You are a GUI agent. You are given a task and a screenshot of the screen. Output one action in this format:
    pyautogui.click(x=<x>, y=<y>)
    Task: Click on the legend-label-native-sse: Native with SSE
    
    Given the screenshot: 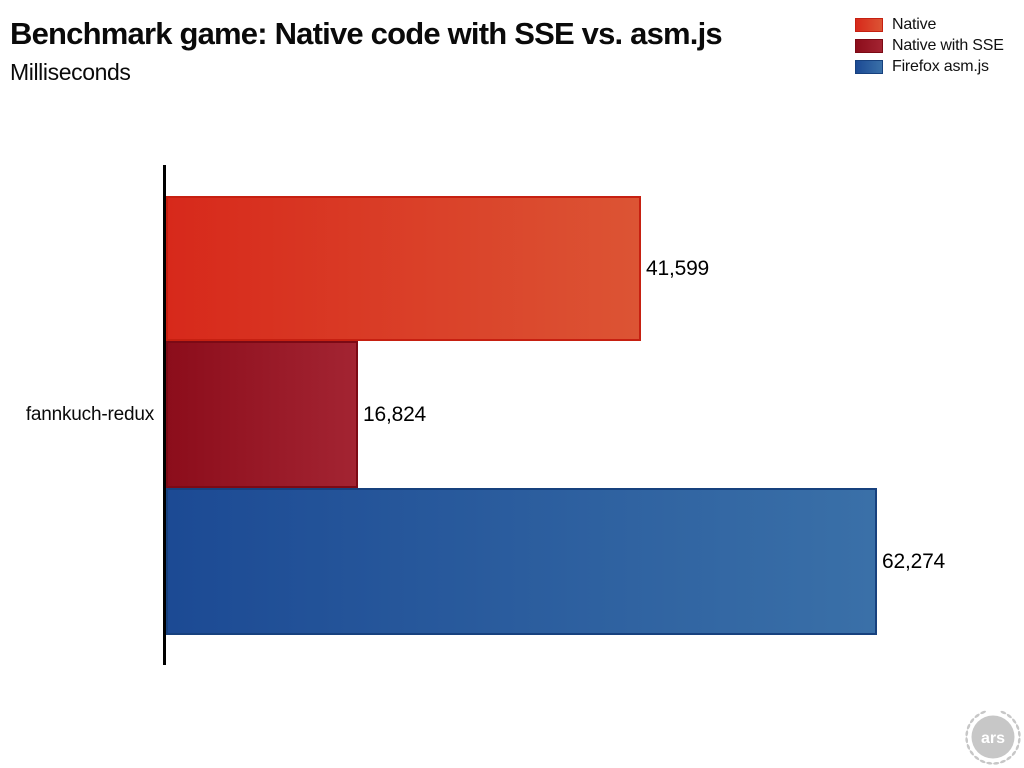 What is the action you would take?
    pyautogui.click(x=948, y=45)
    